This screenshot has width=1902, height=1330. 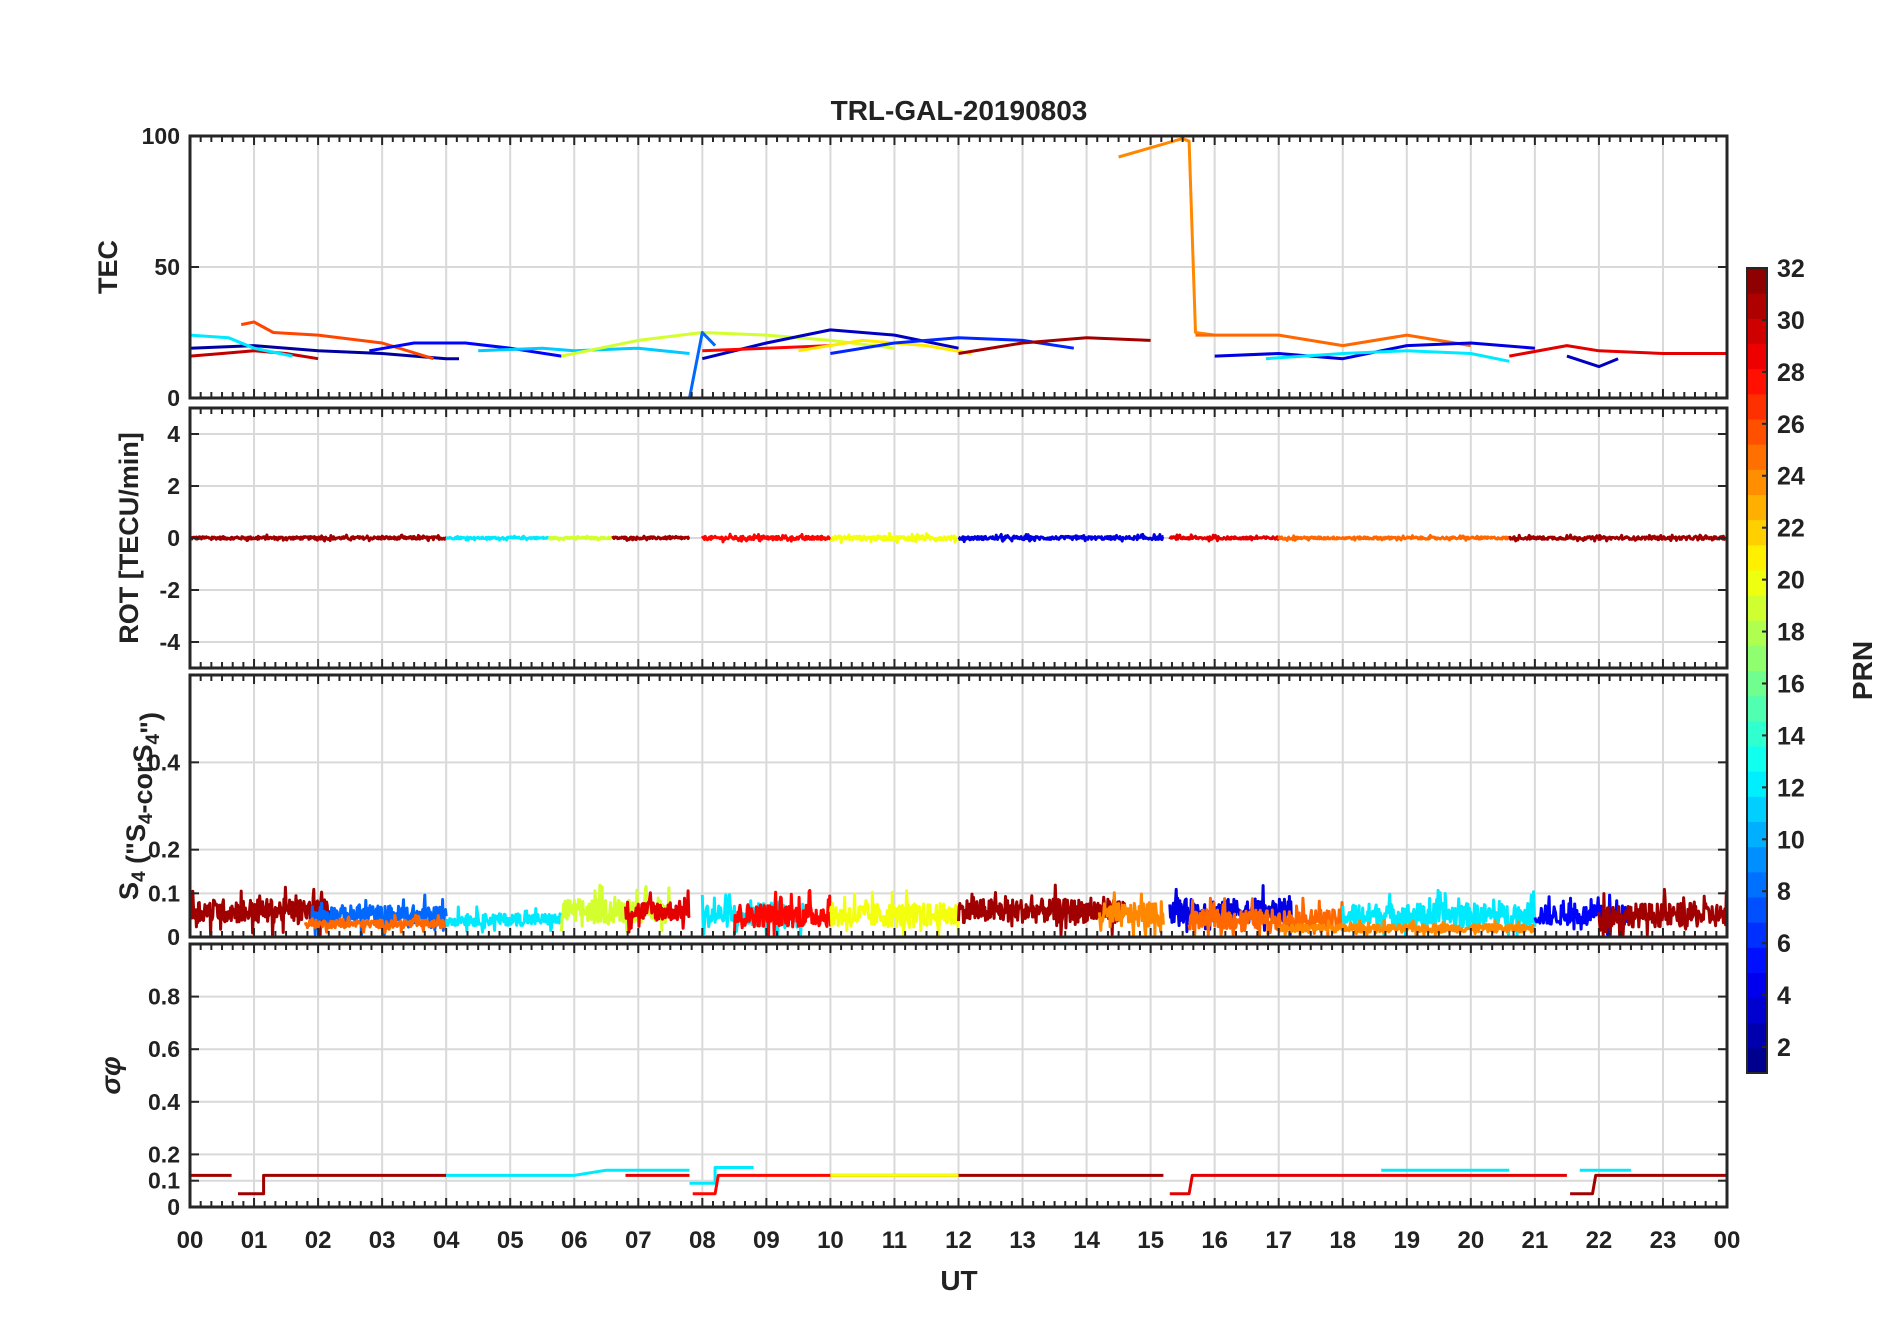 I want to click on colorbar-tick-label: 16, so click(x=1791, y=684).